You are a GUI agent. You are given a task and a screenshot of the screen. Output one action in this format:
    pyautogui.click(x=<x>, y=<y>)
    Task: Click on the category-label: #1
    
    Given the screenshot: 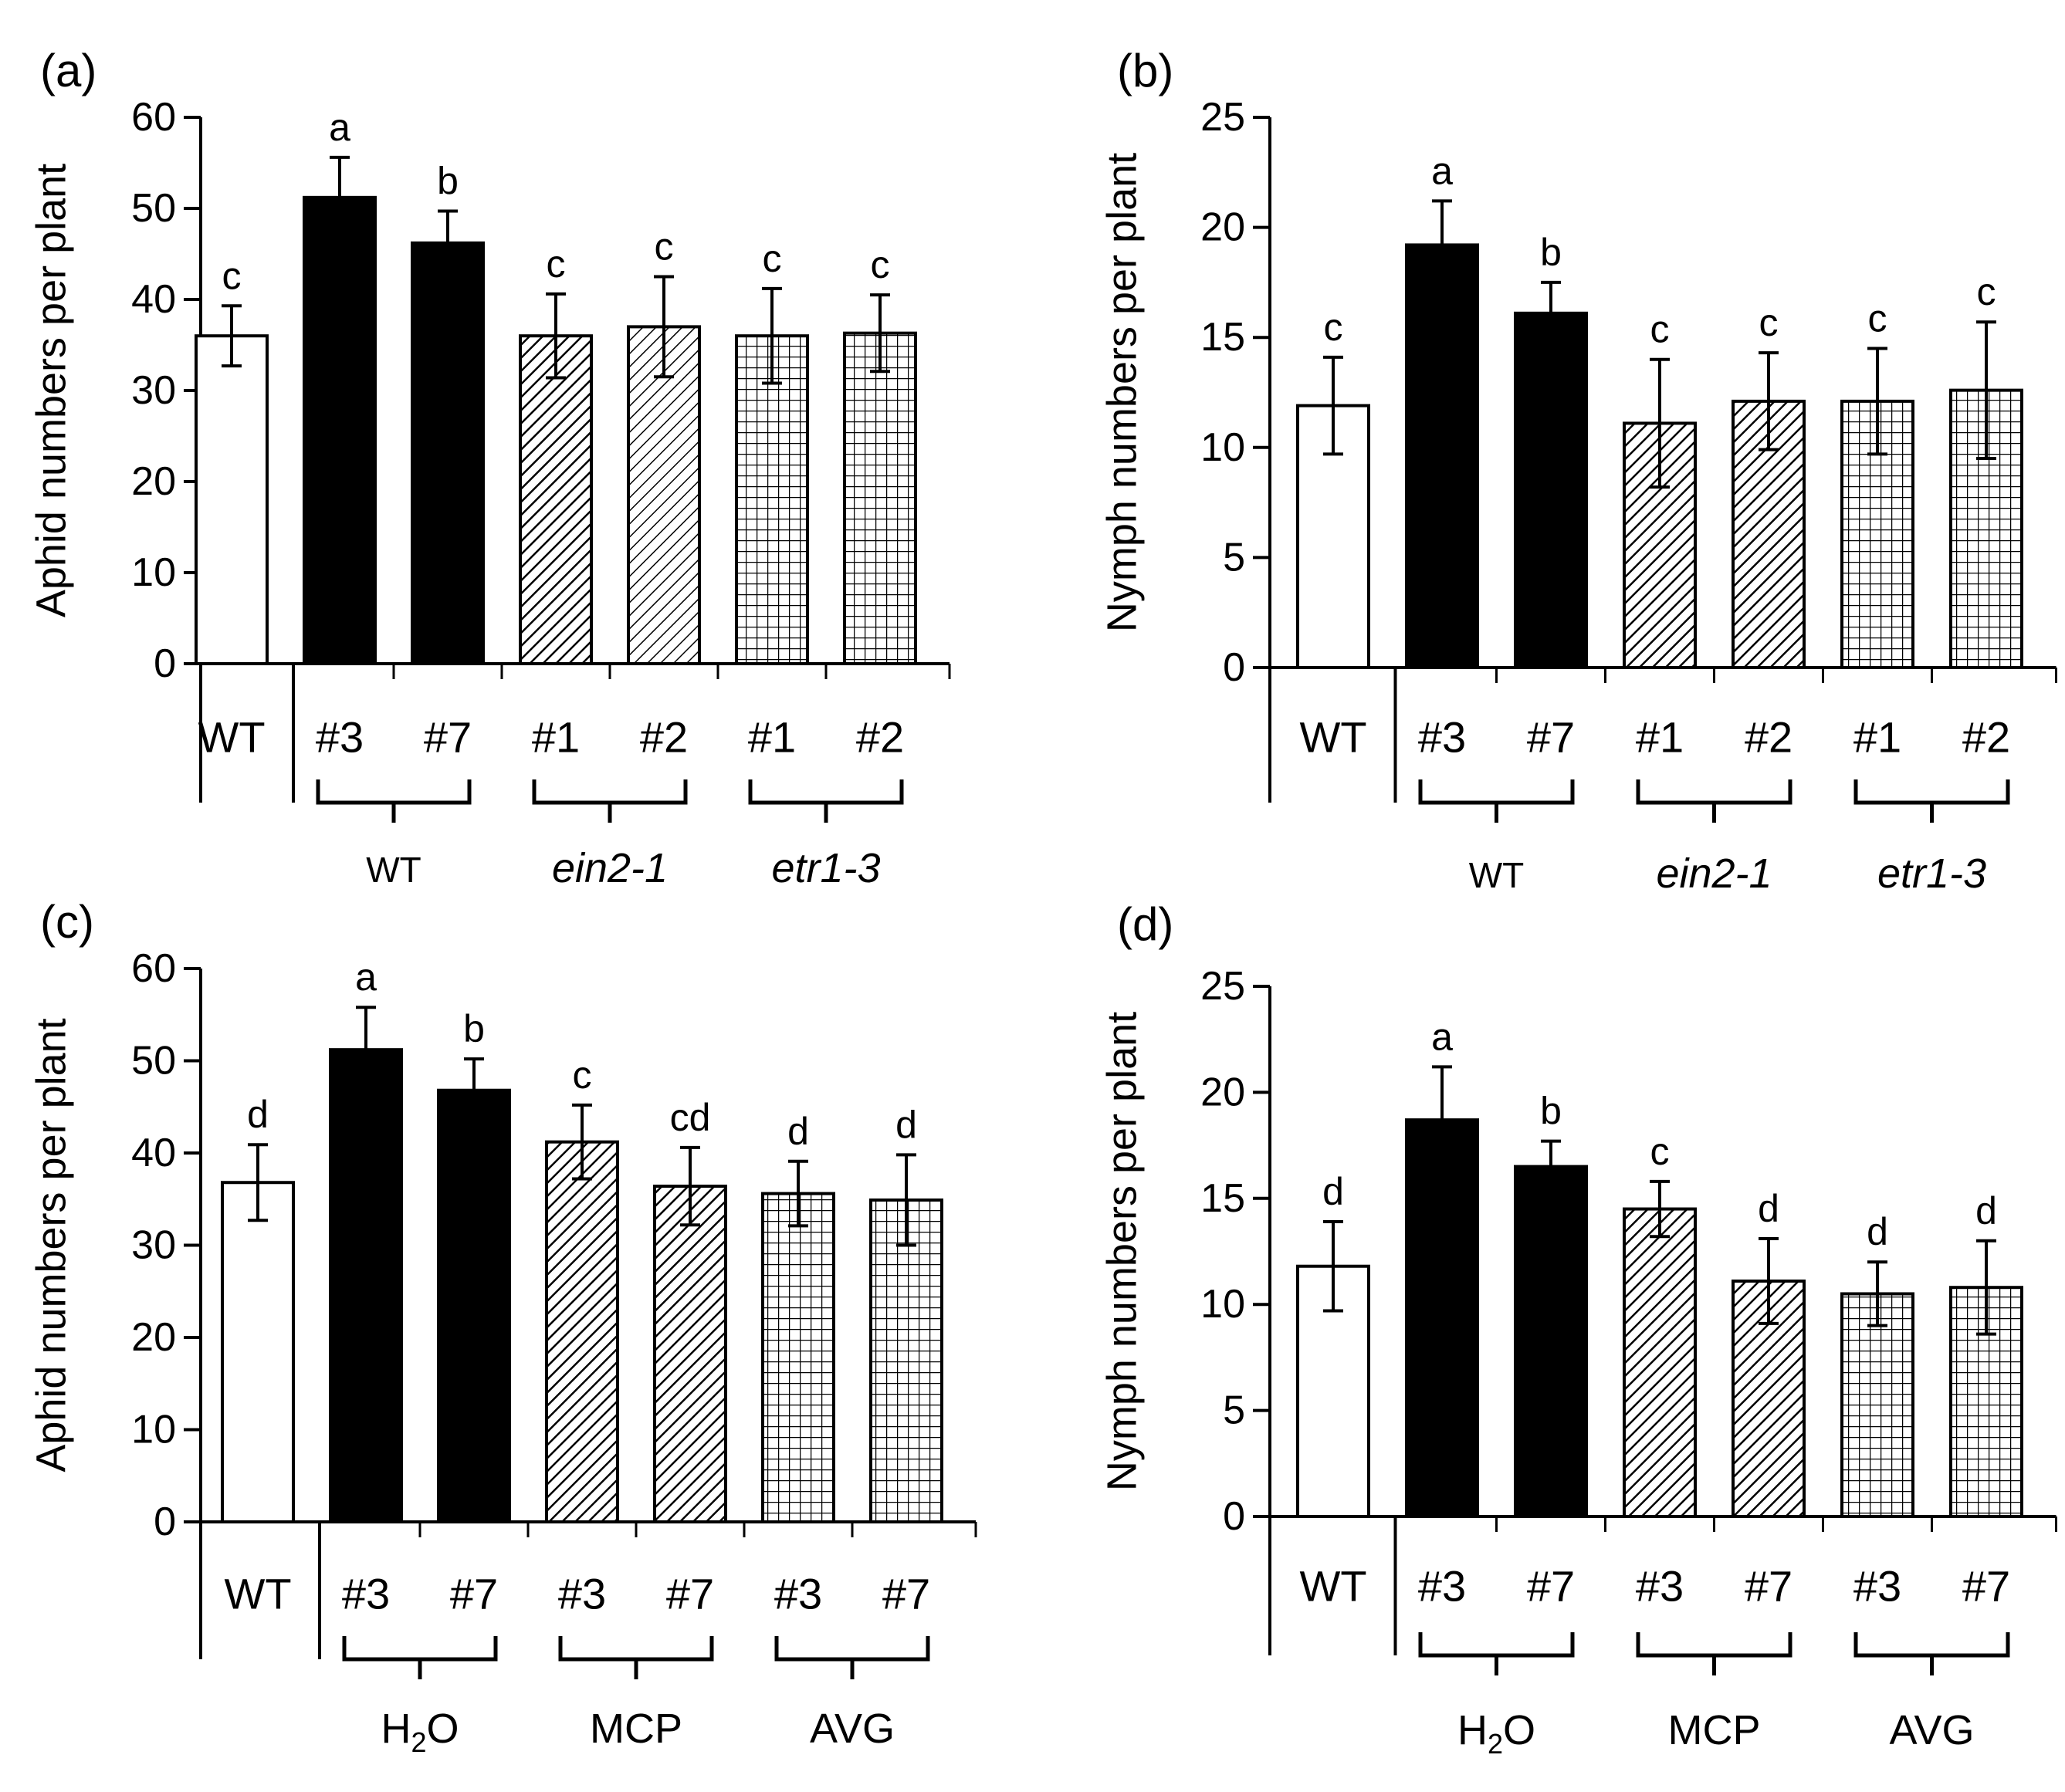 What is the action you would take?
    pyautogui.click(x=1877, y=737)
    